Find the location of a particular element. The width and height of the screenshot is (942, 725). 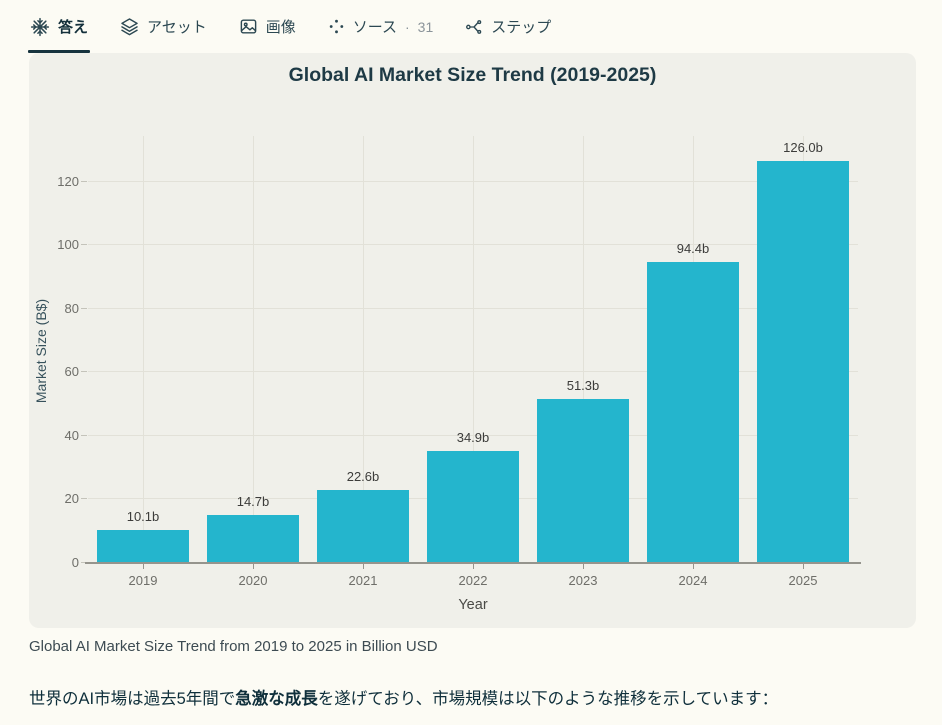

tab-label: 画像 is located at coordinates (280, 27).